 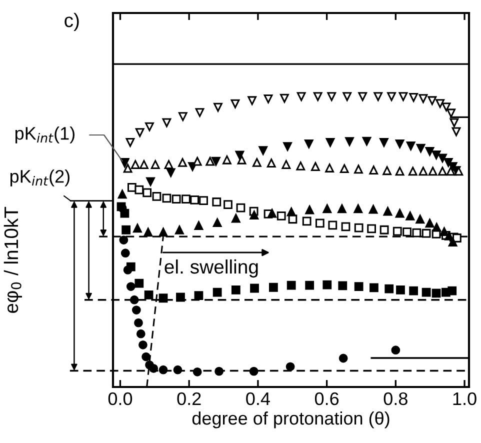 I want to click on ref-line-label: pK$_{int}$(2), so click(x=40, y=178).